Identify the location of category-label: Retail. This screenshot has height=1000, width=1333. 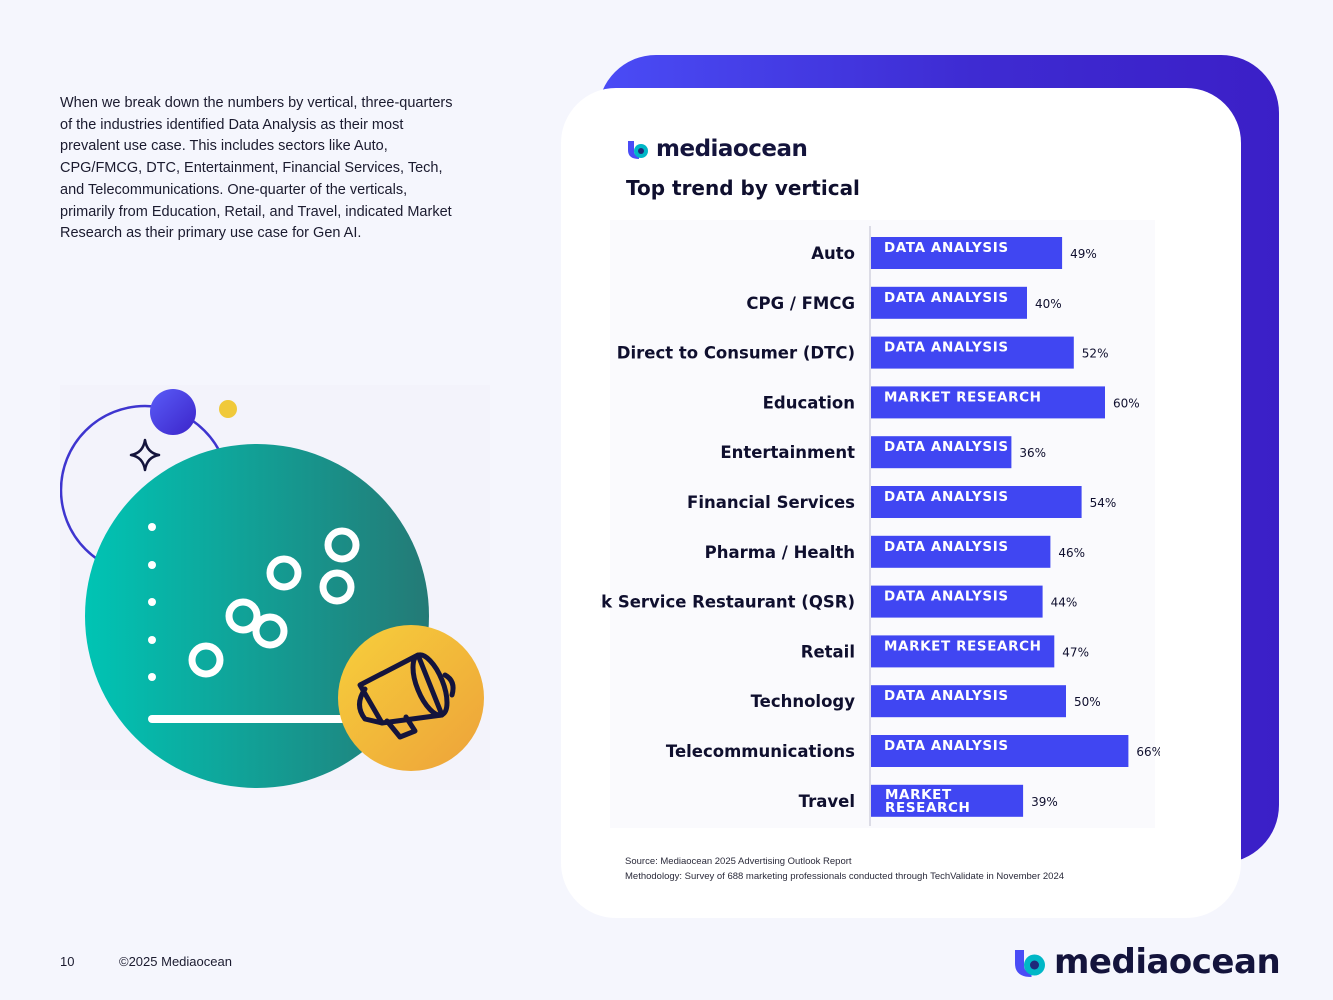
(828, 651).